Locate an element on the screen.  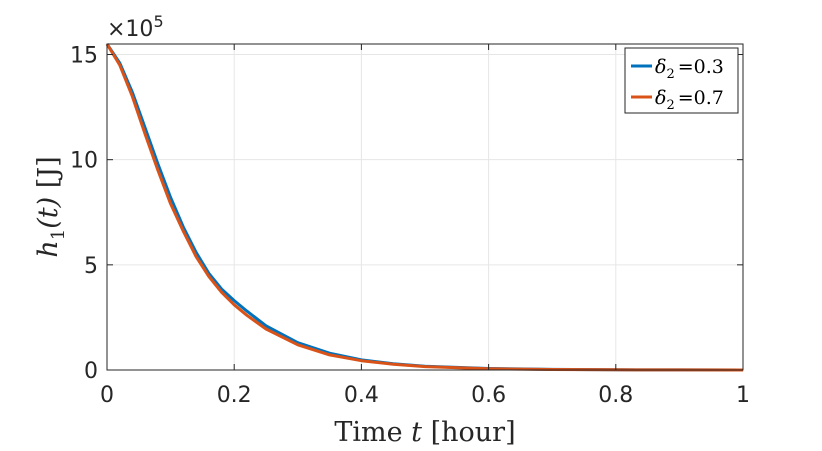
legend-label-series-2: δ2 =0.7 is located at coordinates (689, 100).